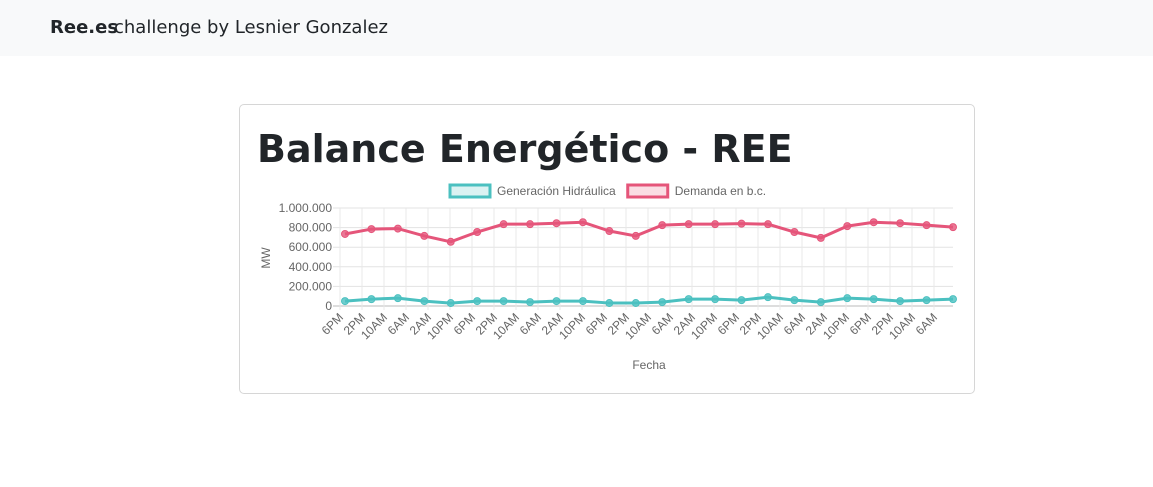  I want to click on x-axis-title: Fecha, so click(649, 365).